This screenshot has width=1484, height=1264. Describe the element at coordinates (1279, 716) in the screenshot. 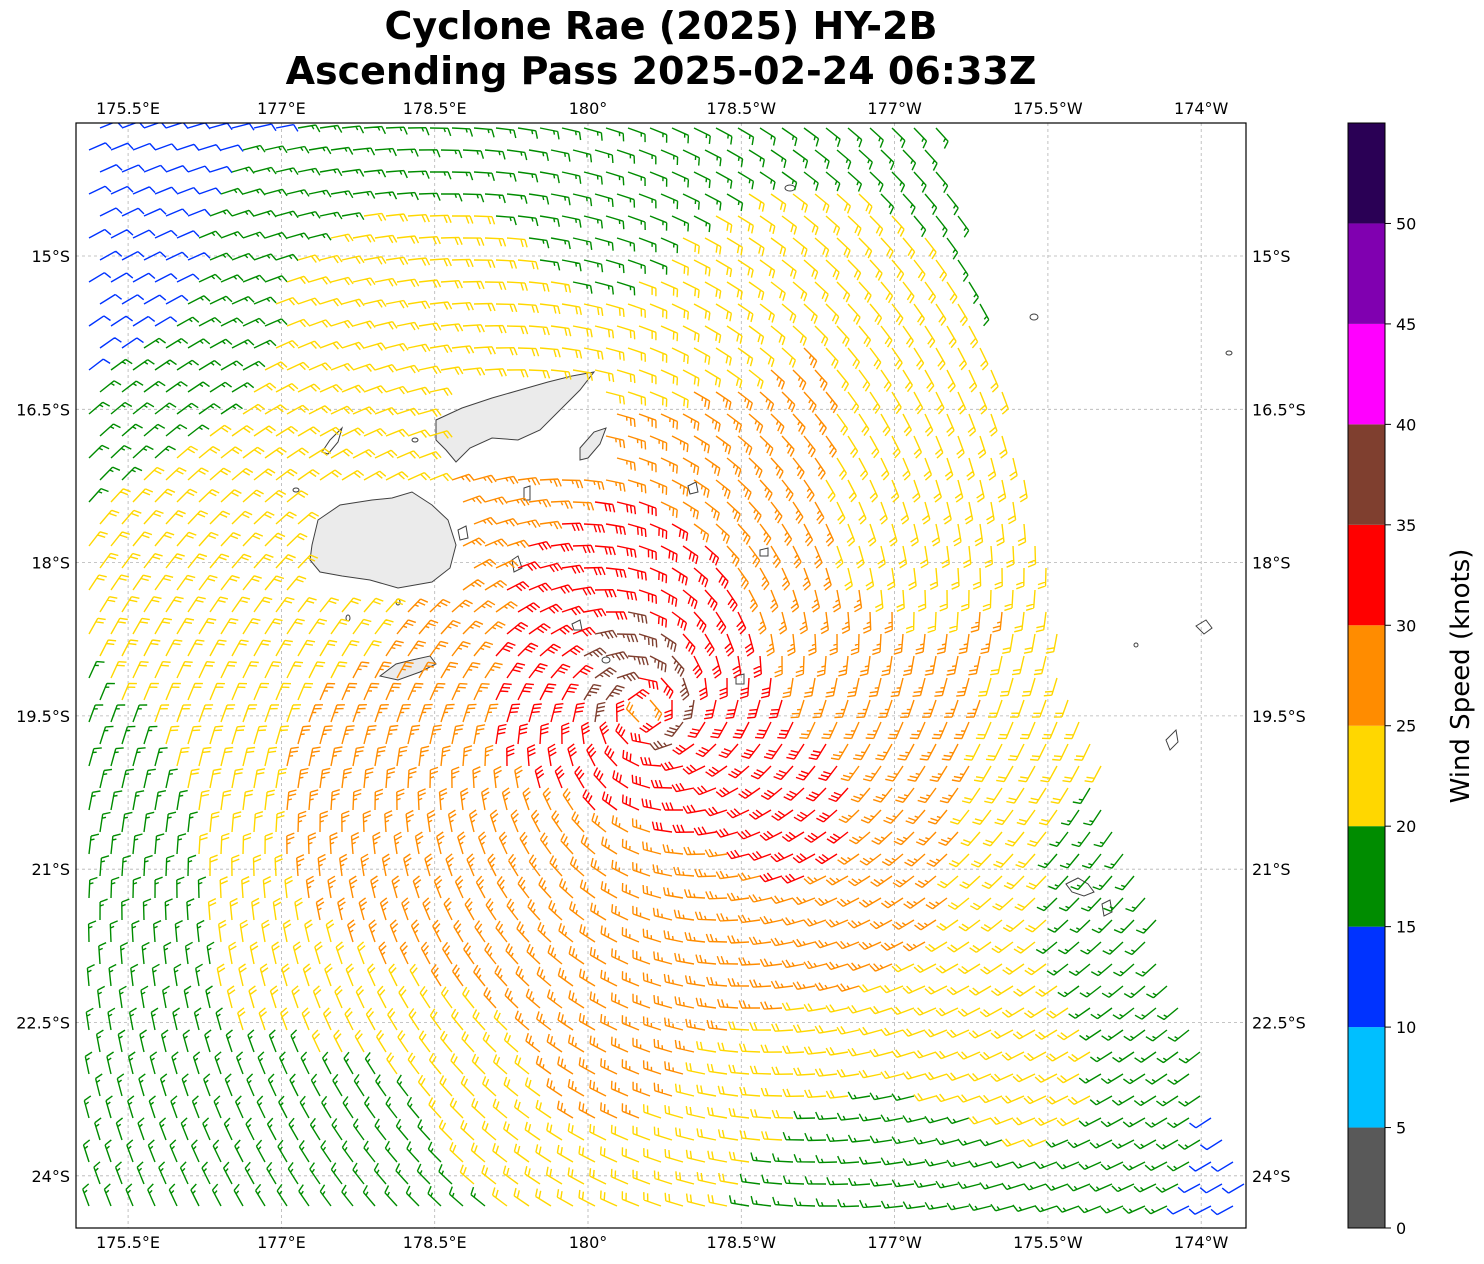

I see `lat-tick-label-right: 19.5°S` at that location.